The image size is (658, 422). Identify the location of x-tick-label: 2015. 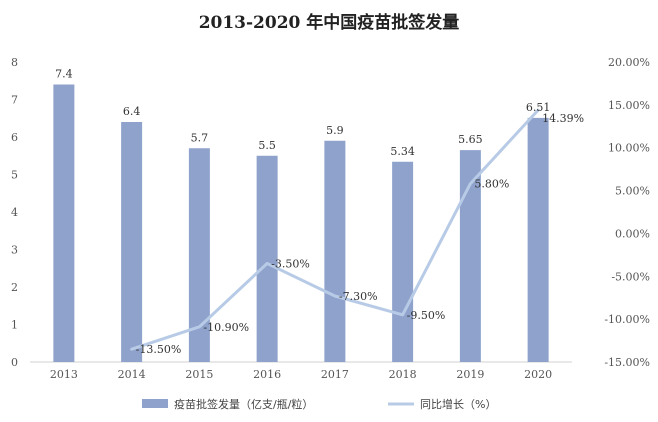
(199, 374).